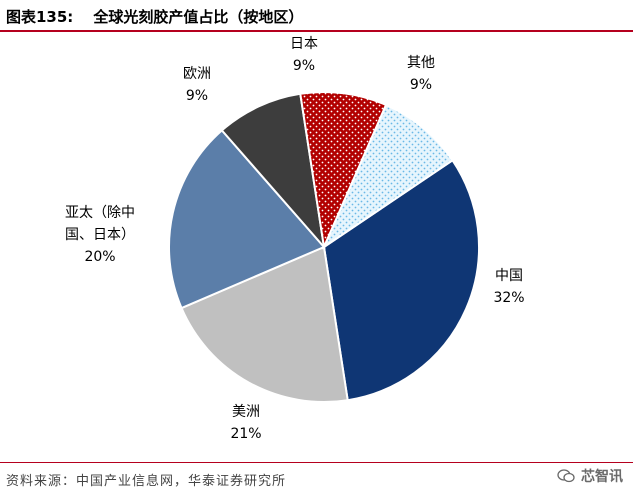 The height and width of the screenshot is (498, 633). I want to click on slice-percent-label: 21%, so click(245, 434).